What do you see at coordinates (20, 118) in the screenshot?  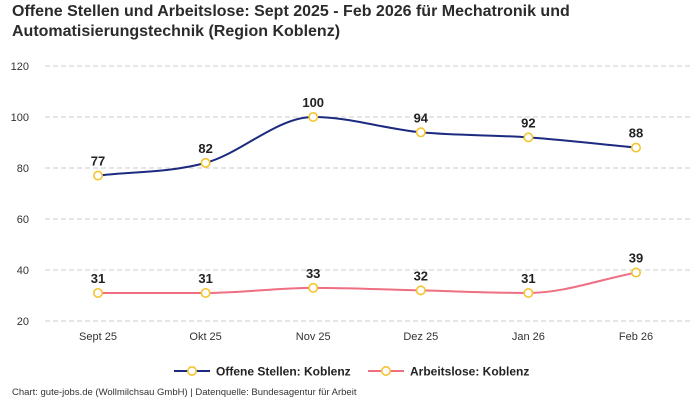 I see `y-tick-label: 100` at bounding box center [20, 118].